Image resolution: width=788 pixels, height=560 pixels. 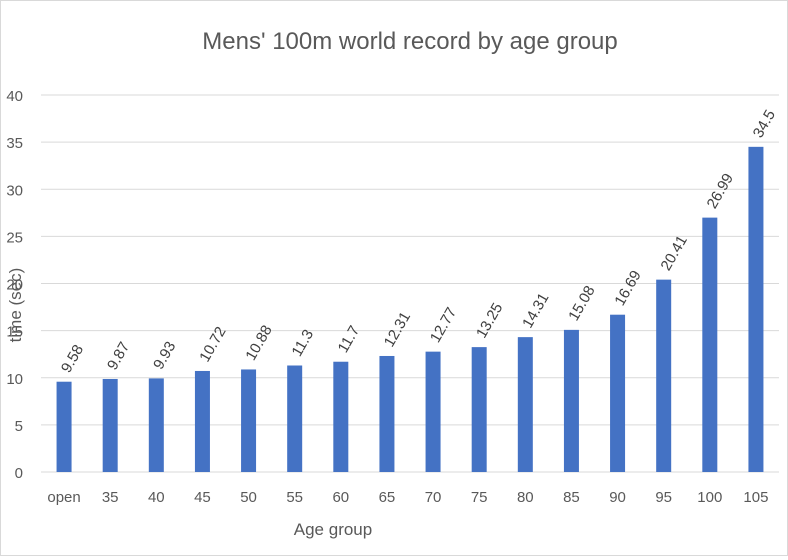 I want to click on y-tick-label: 20, so click(x=14, y=285).